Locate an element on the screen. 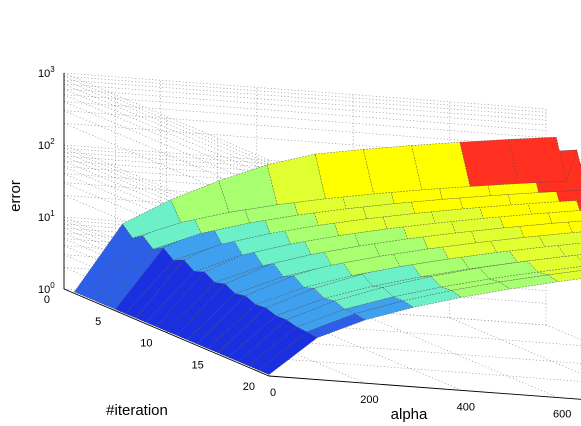 Image resolution: width=581 pixels, height=426 pixels. iteration-axis-label: #iteration is located at coordinates (137, 410).